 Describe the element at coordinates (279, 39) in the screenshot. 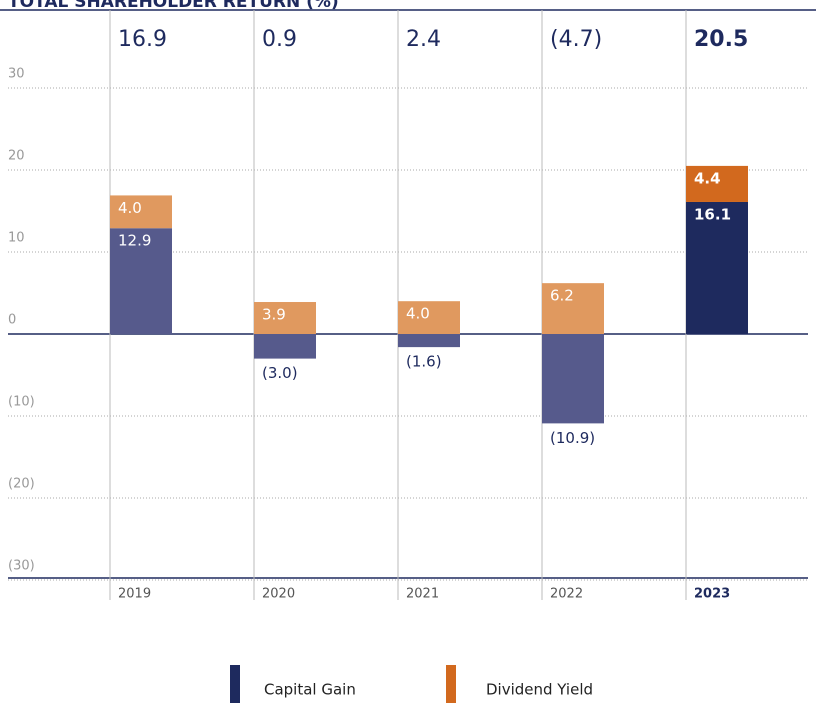

I see `total-label: 0.9` at that location.